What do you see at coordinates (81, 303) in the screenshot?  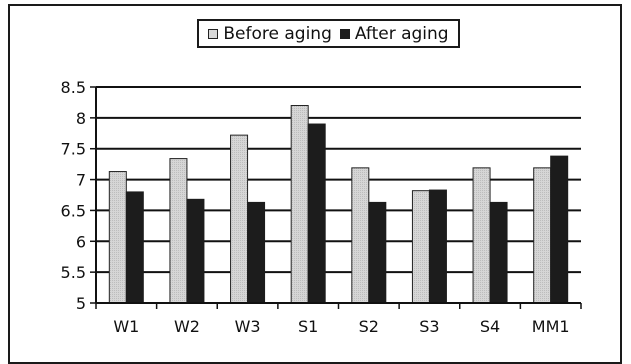 I see `y-tick-label: 5` at bounding box center [81, 303].